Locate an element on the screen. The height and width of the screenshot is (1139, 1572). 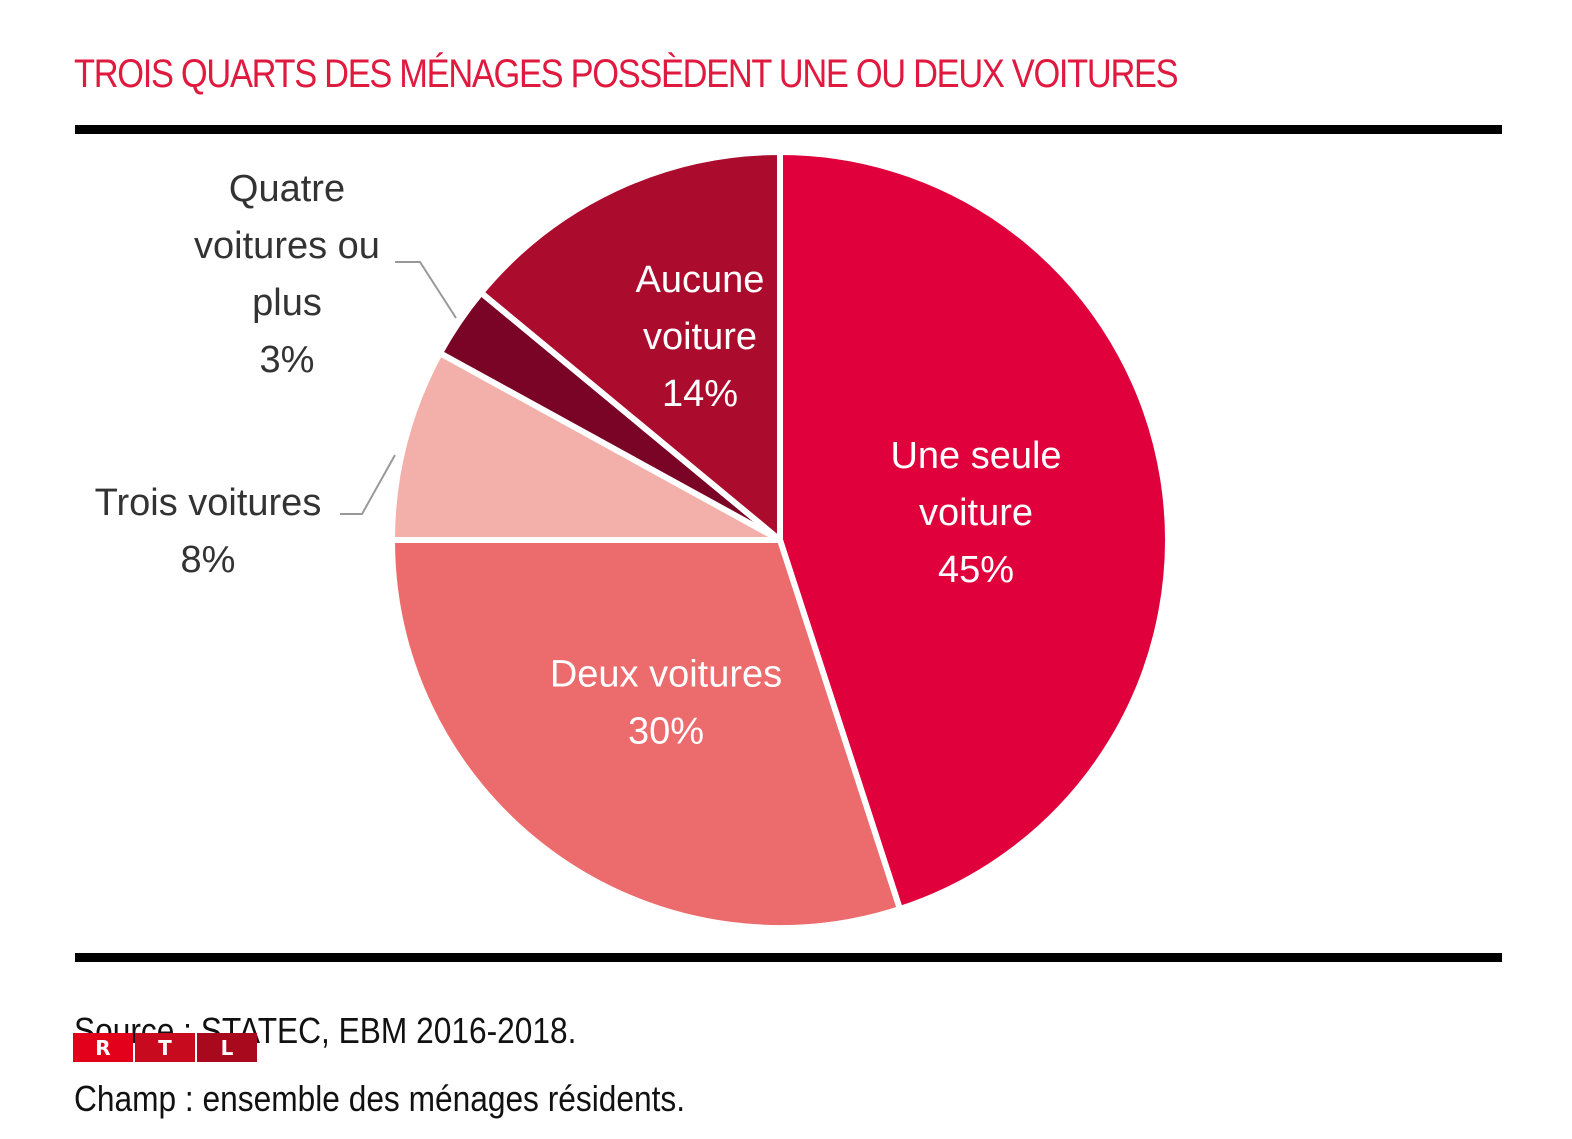
slice-value-label: 8% is located at coordinates (208, 560).